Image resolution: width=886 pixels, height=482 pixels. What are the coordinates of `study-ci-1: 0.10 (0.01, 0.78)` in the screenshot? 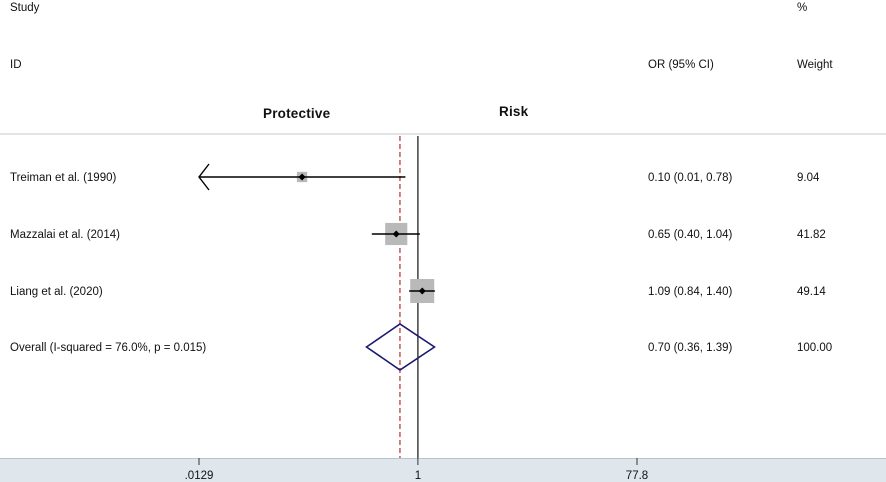 It's located at (690, 178).